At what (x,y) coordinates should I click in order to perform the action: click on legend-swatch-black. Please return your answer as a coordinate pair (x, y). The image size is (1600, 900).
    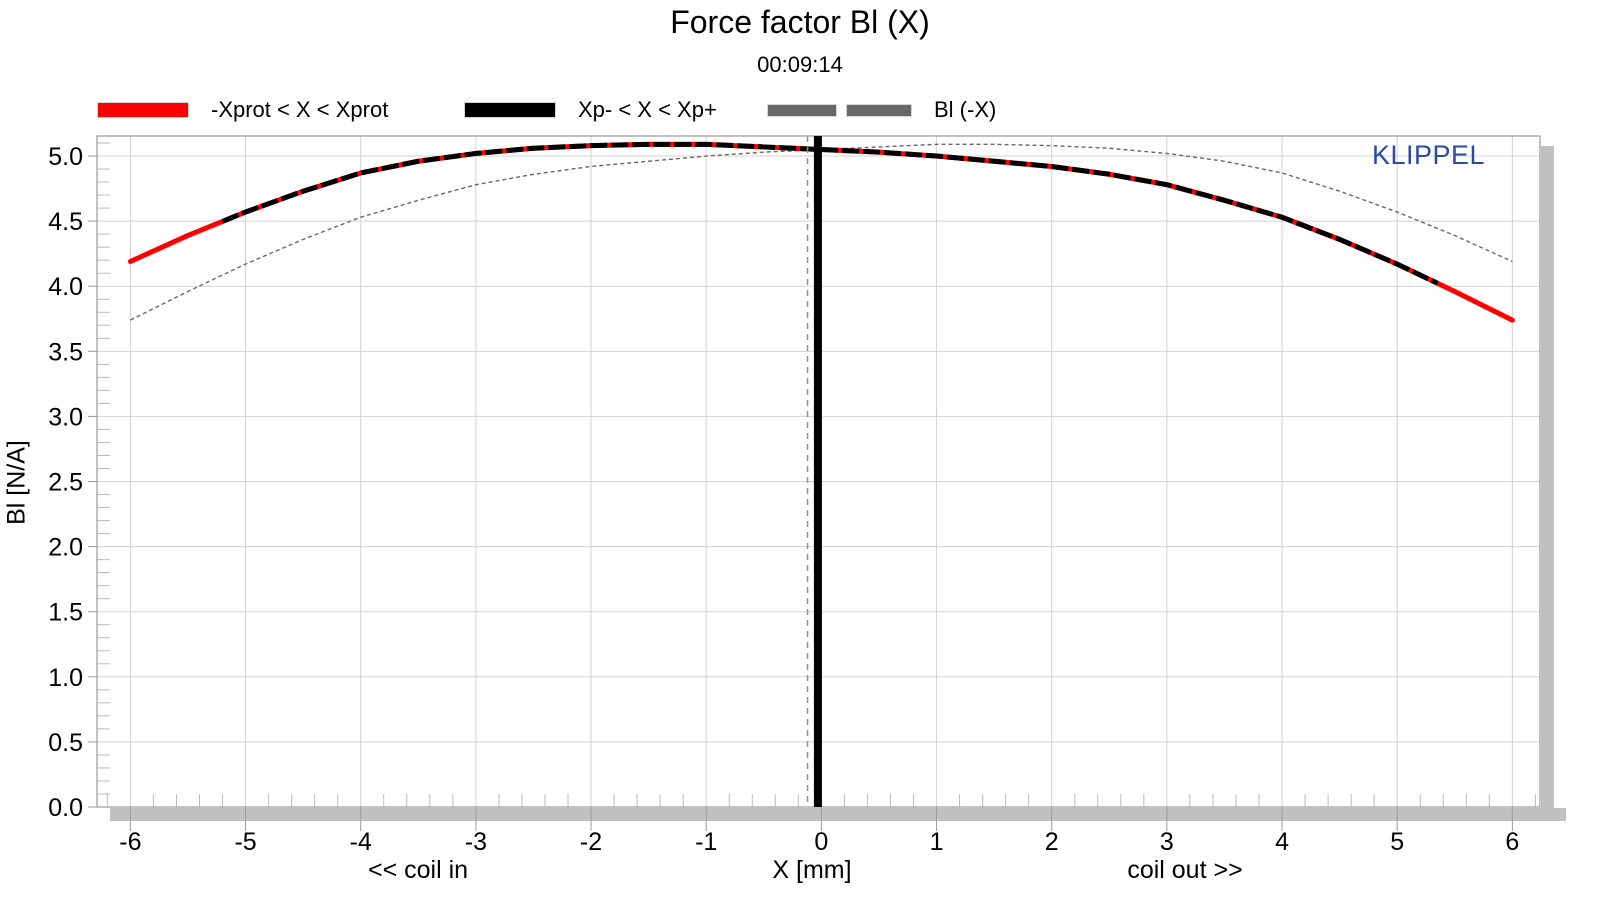
    Looking at the image, I should click on (510, 110).